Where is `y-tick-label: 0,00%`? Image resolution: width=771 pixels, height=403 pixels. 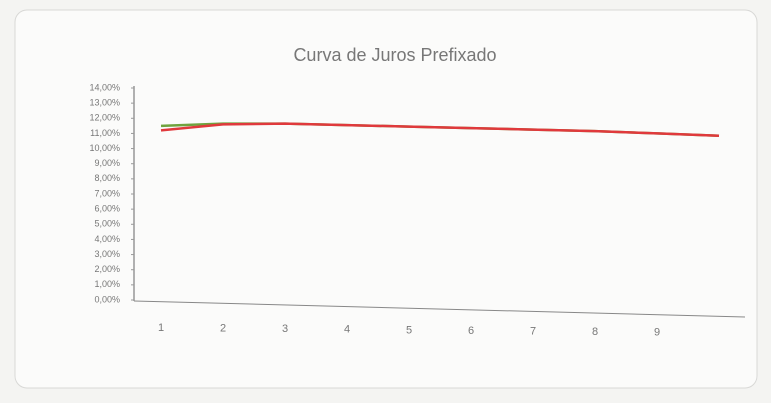 y-tick-label: 0,00% is located at coordinates (107, 299).